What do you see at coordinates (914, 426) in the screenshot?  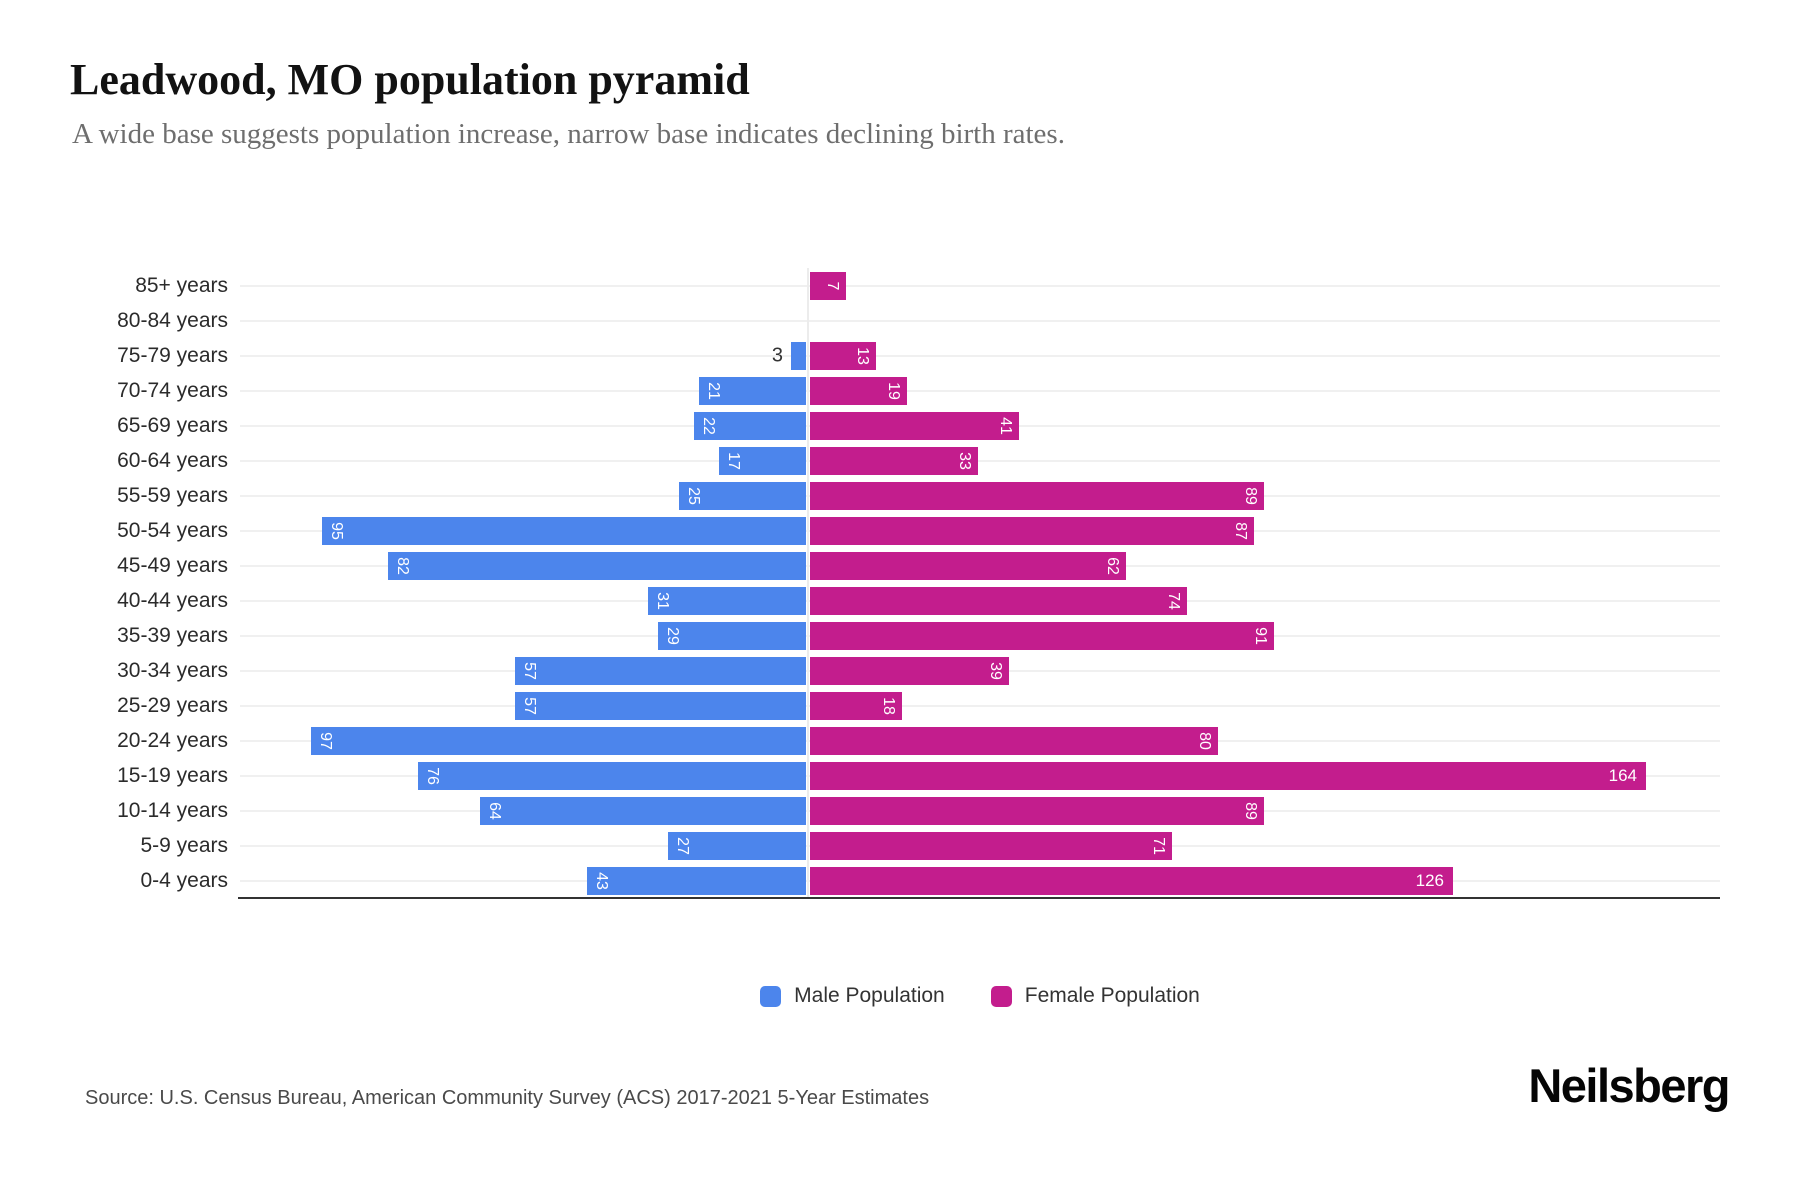 I see `female-bar: 41` at bounding box center [914, 426].